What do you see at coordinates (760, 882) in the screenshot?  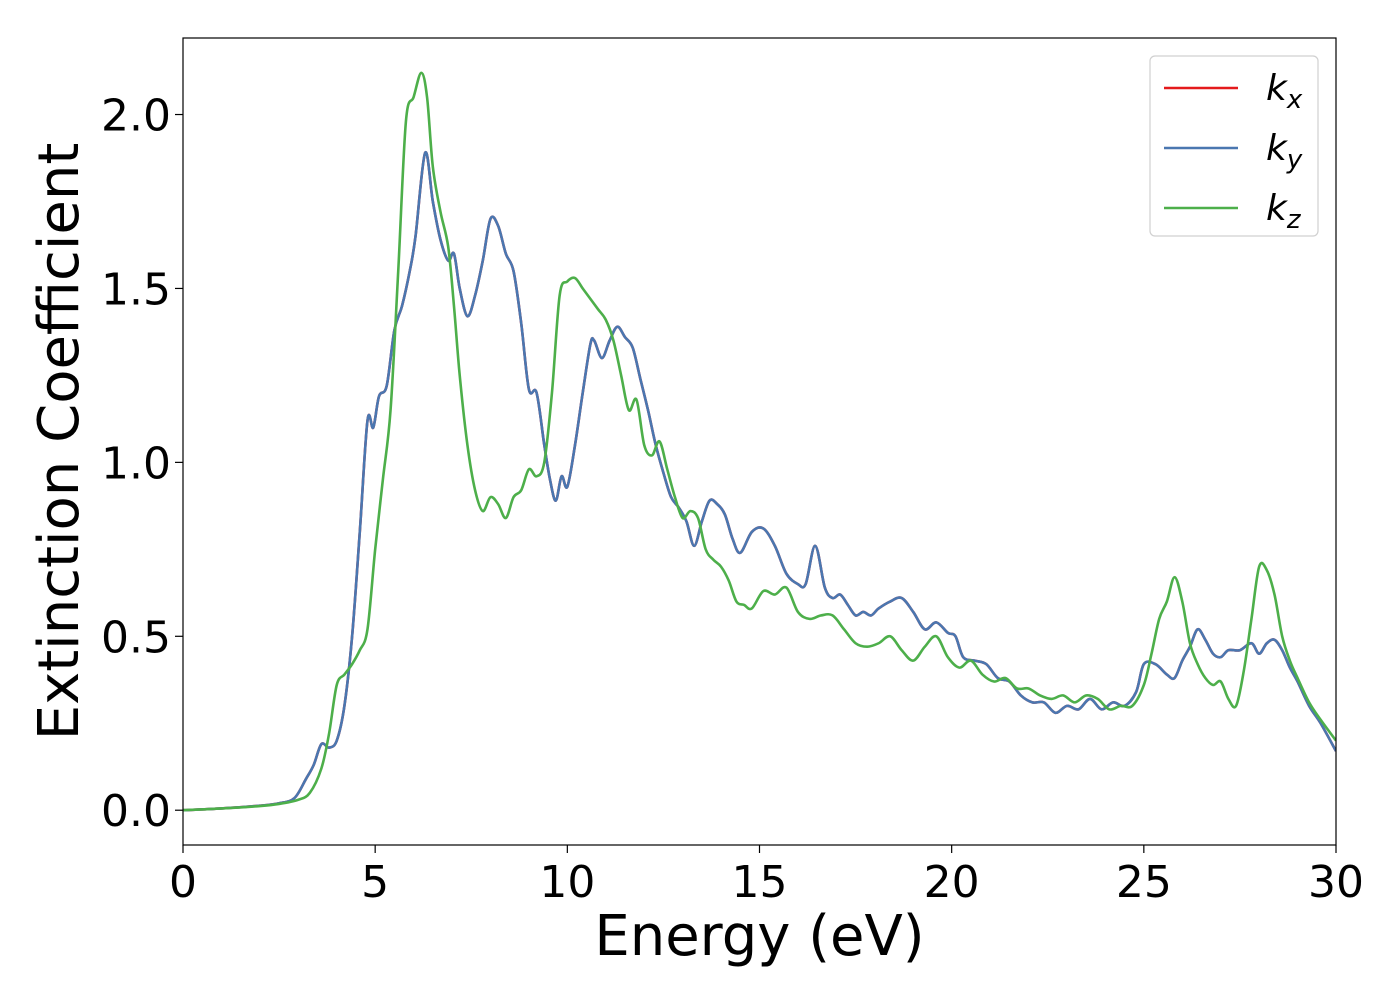 I see `x-tick-label: 15` at bounding box center [760, 882].